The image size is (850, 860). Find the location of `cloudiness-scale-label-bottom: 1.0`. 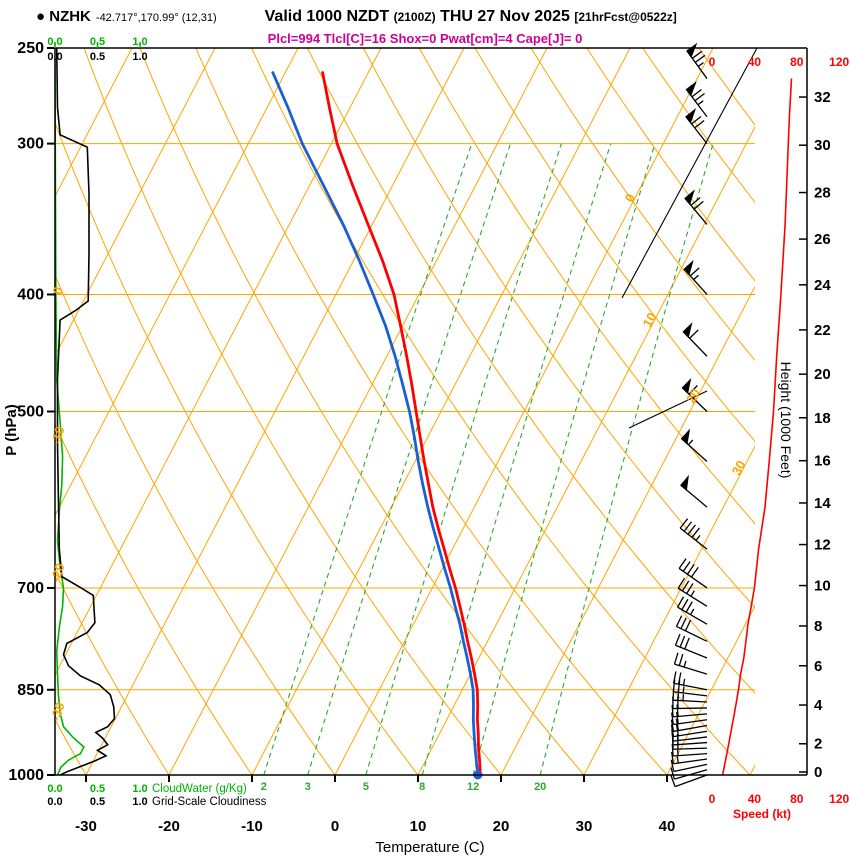

cloudiness-scale-label-bottom: 1.0 is located at coordinates (139, 802).